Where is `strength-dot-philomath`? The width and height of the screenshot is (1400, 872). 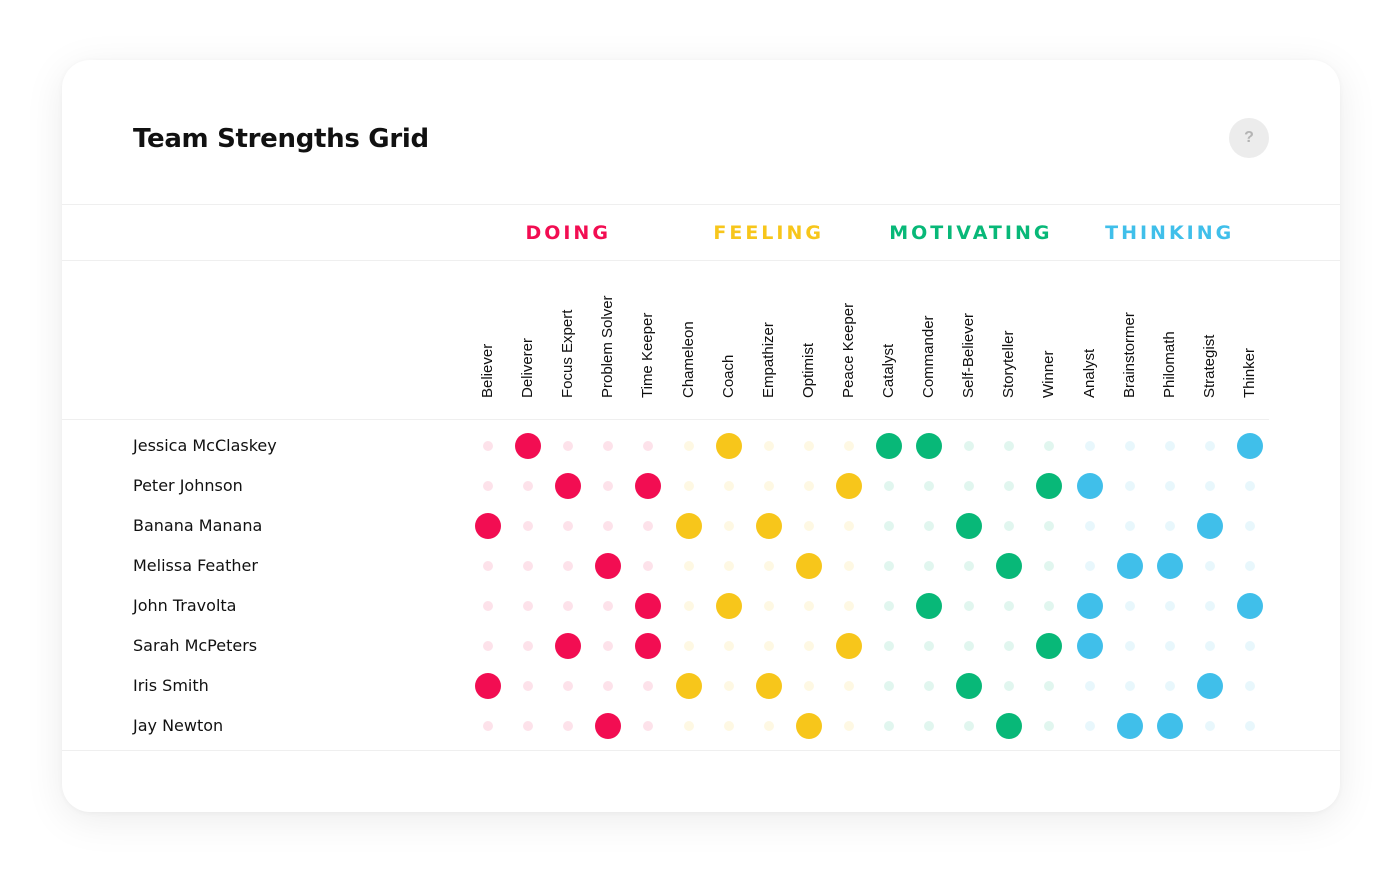 strength-dot-philomath is located at coordinates (1169, 726).